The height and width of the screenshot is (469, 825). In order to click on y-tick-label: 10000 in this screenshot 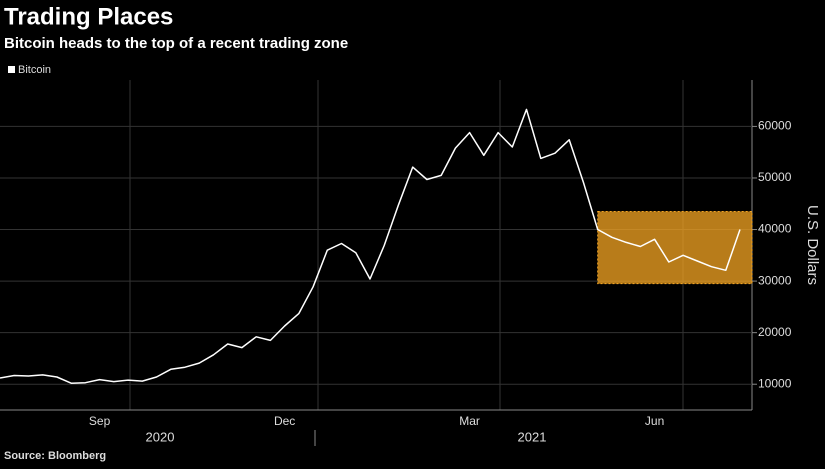, I will do `click(775, 383)`.